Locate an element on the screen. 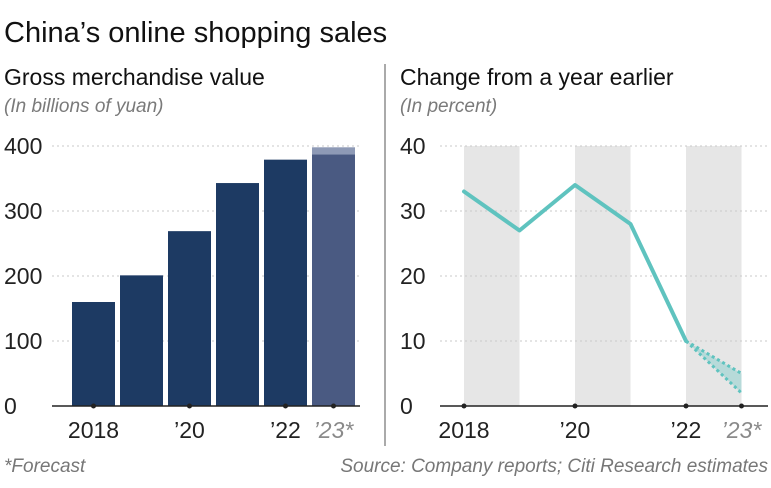  bar-forecast-range is located at coordinates (333, 151).